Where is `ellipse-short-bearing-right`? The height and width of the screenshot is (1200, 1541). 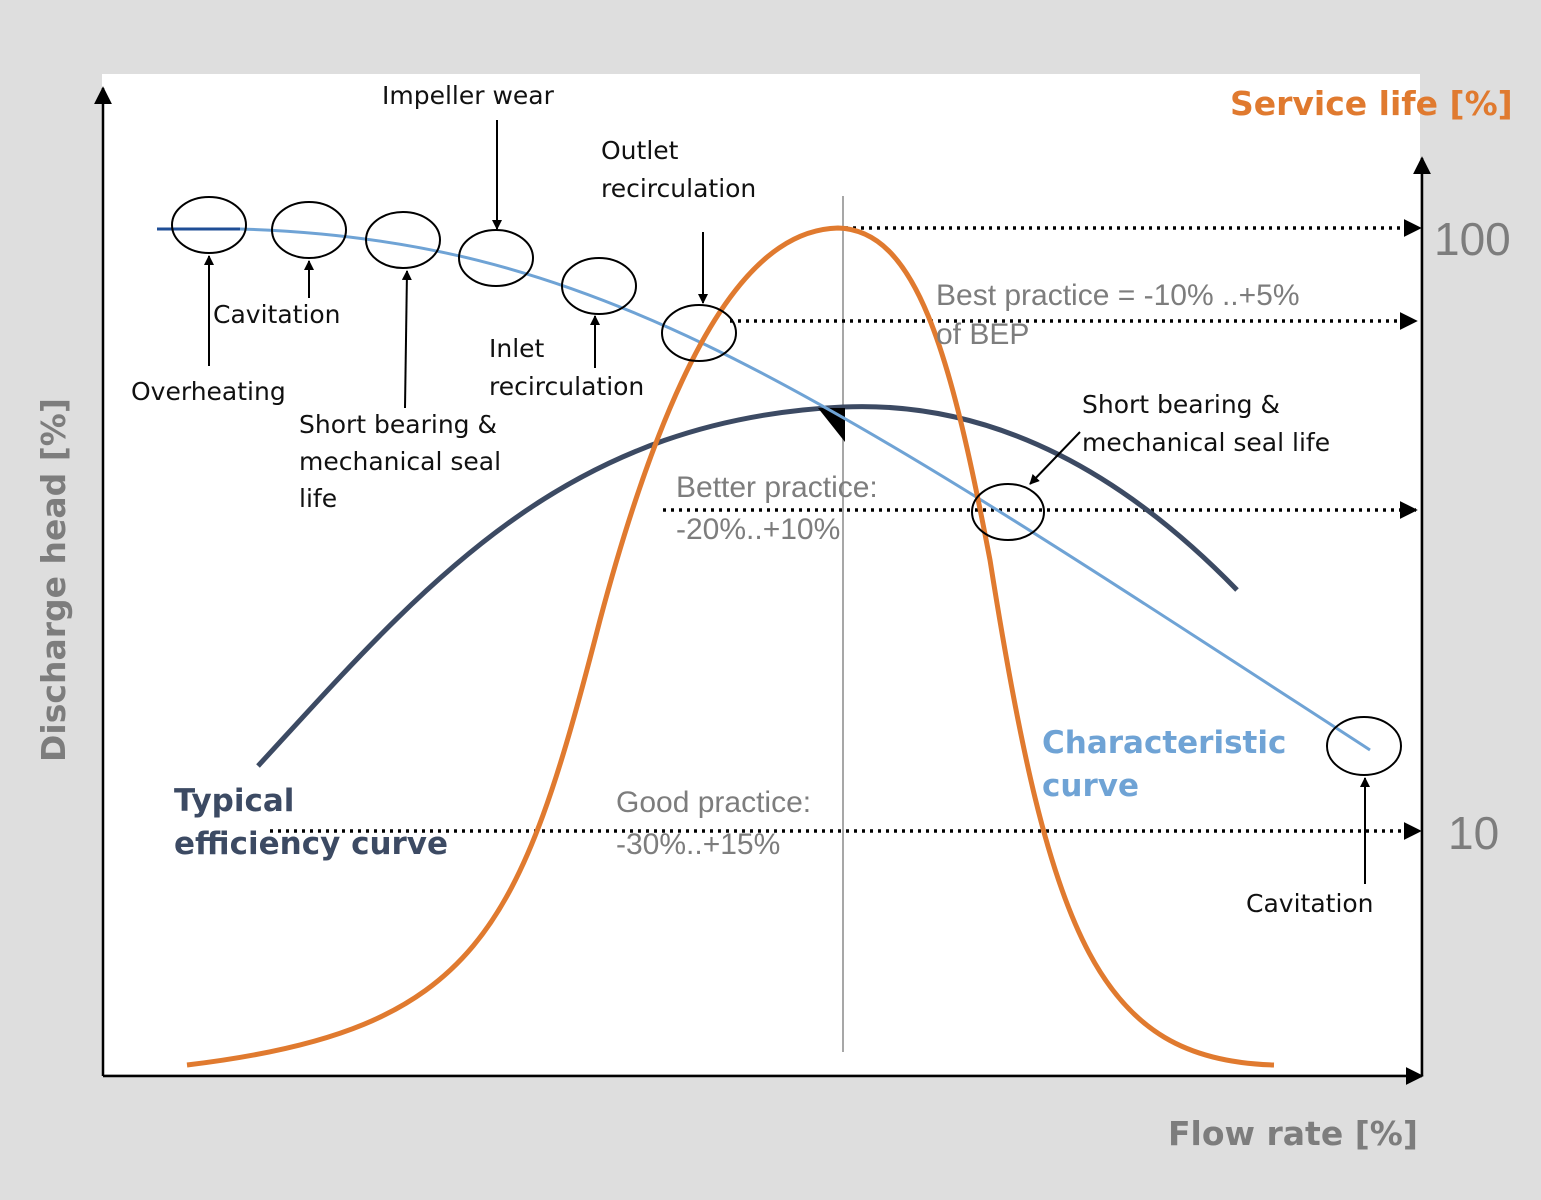
ellipse-short-bearing-right is located at coordinates (1008, 512).